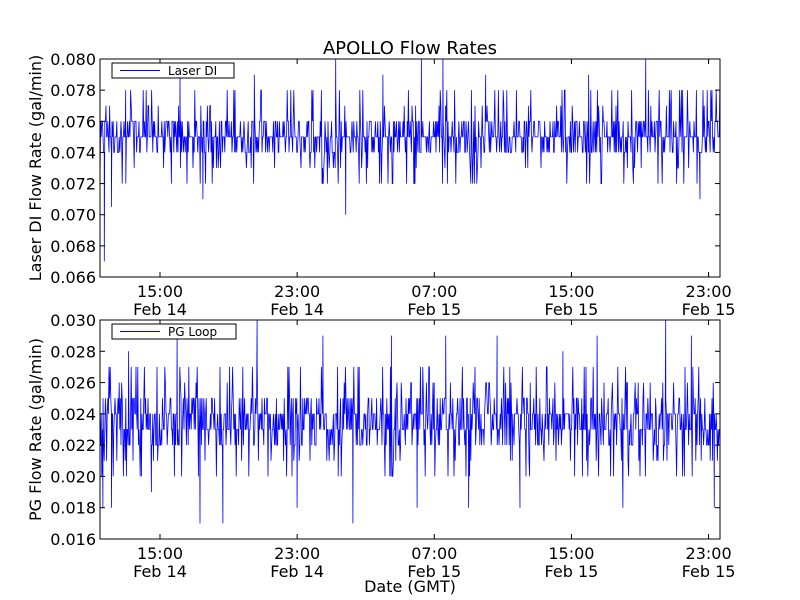  What do you see at coordinates (73, 351) in the screenshot?
I see `pg-loop-y-tick-label: 0.028` at bounding box center [73, 351].